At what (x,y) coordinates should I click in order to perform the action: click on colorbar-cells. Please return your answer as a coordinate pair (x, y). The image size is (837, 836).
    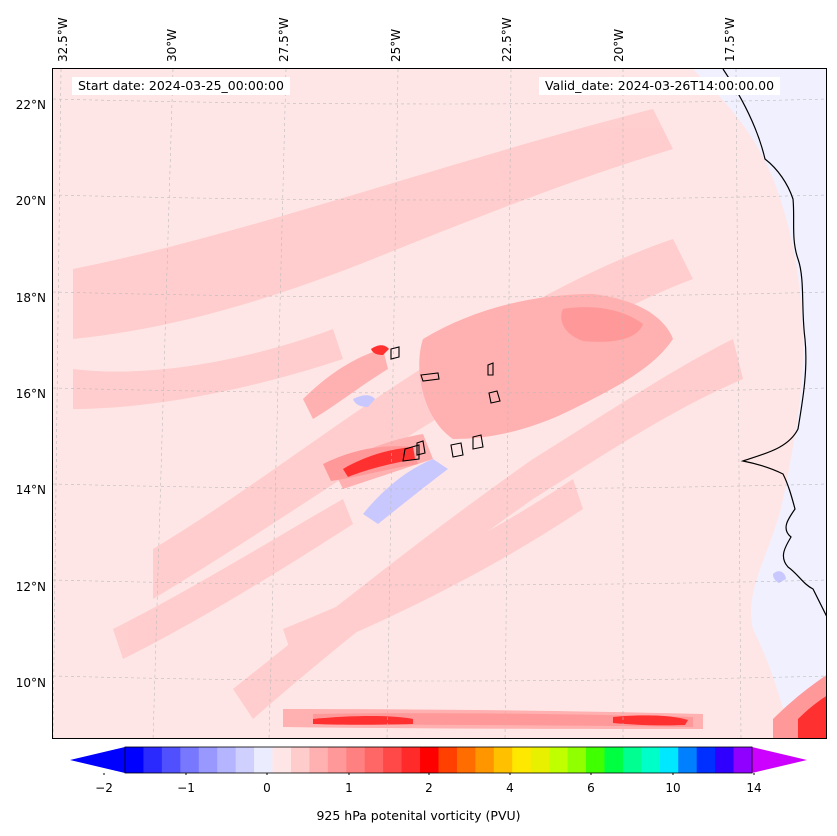
    Looking at the image, I should click on (439, 760).